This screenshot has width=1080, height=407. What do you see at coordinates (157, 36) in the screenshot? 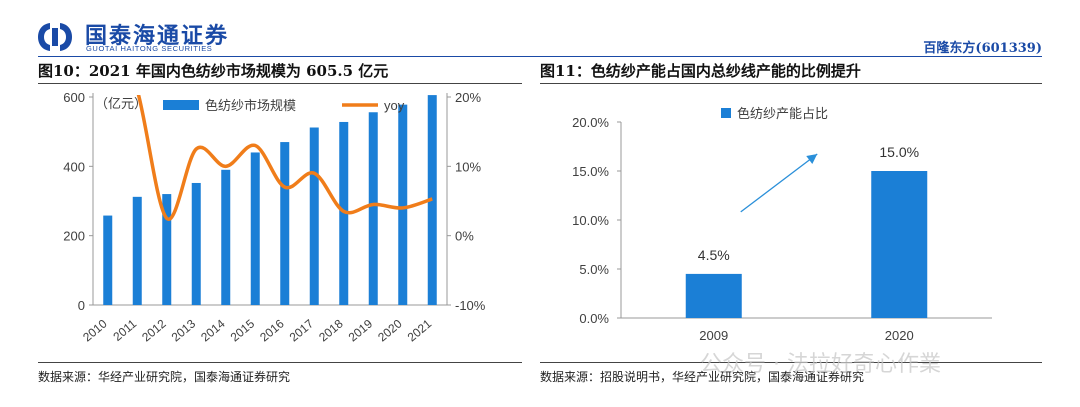
I see `brand-name-cn: 国泰海通证券` at bounding box center [157, 36].